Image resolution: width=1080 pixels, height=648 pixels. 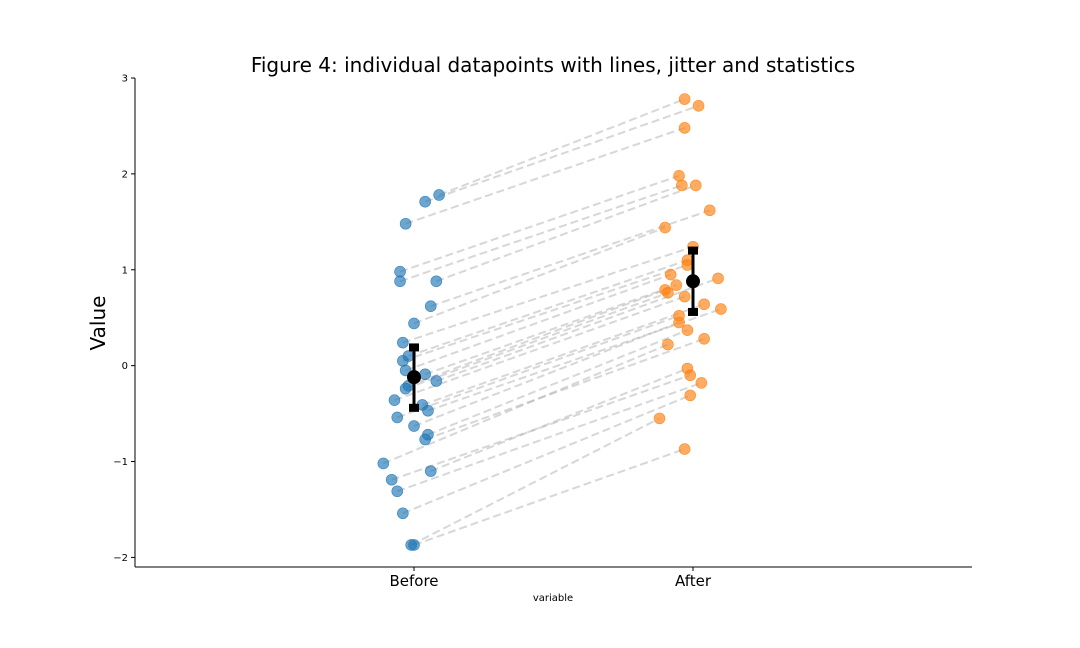 What do you see at coordinates (693, 311) in the screenshot?
I see `ci-lower-cap-after` at bounding box center [693, 311].